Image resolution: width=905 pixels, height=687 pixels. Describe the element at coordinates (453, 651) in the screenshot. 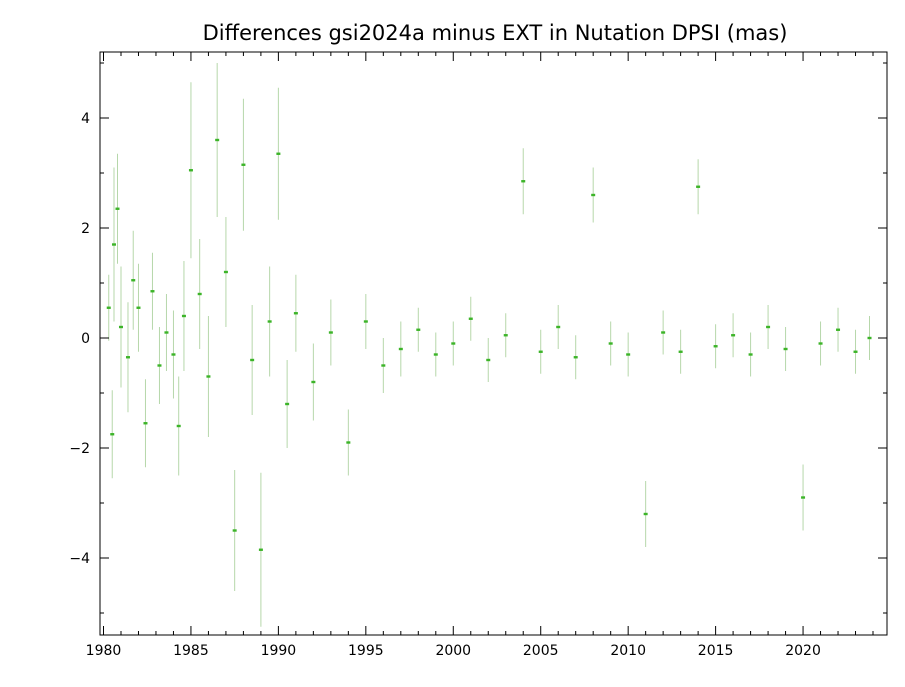

I see `x-tick-label: 2000` at that location.